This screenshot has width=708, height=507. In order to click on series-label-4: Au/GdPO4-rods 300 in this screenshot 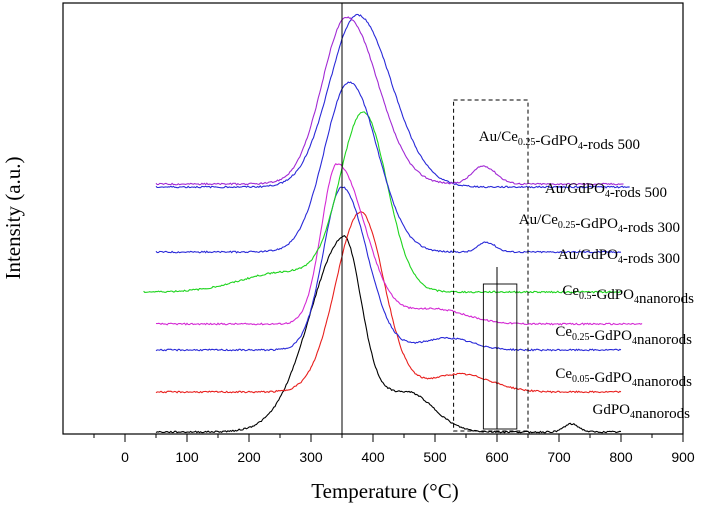, I will do `click(619, 257)`.